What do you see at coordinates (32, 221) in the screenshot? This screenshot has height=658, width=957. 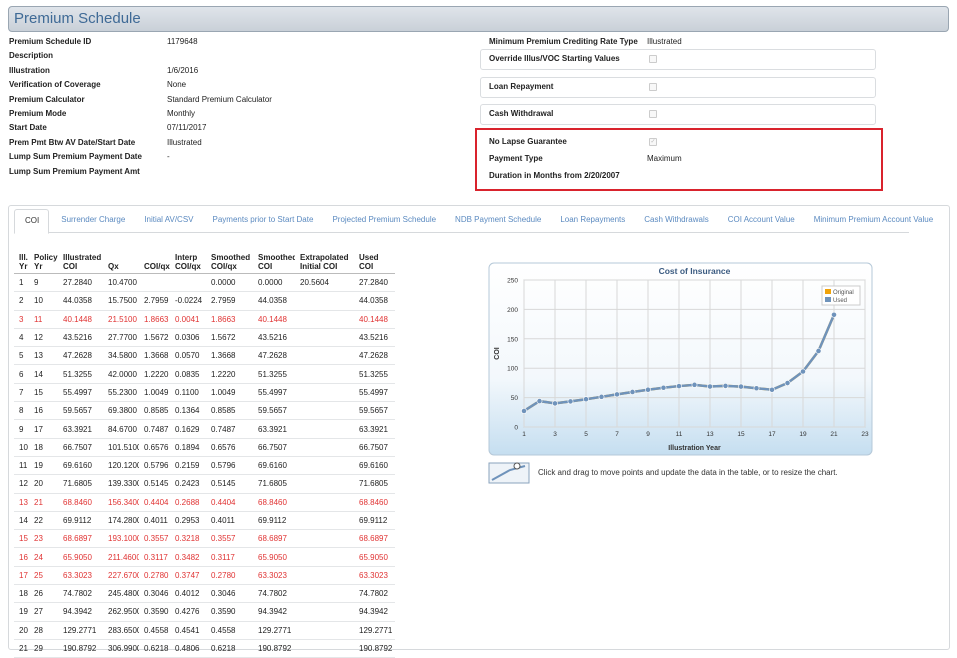 I see `tab: COI` at bounding box center [32, 221].